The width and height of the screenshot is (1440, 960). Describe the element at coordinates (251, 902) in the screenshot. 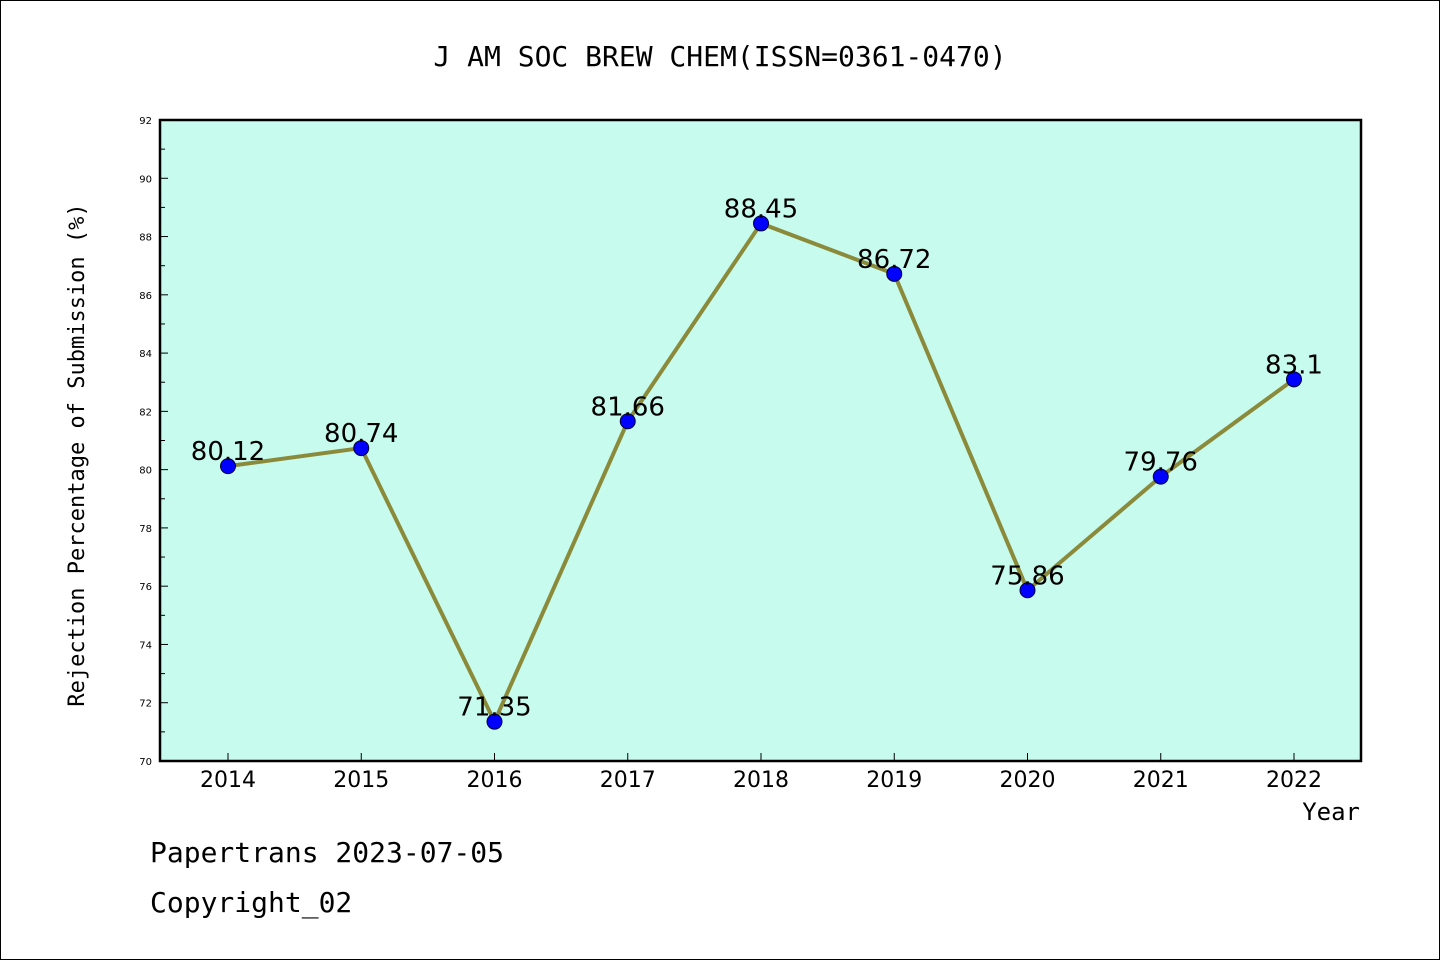

I see `footer-copyright: Copyright_02` at that location.